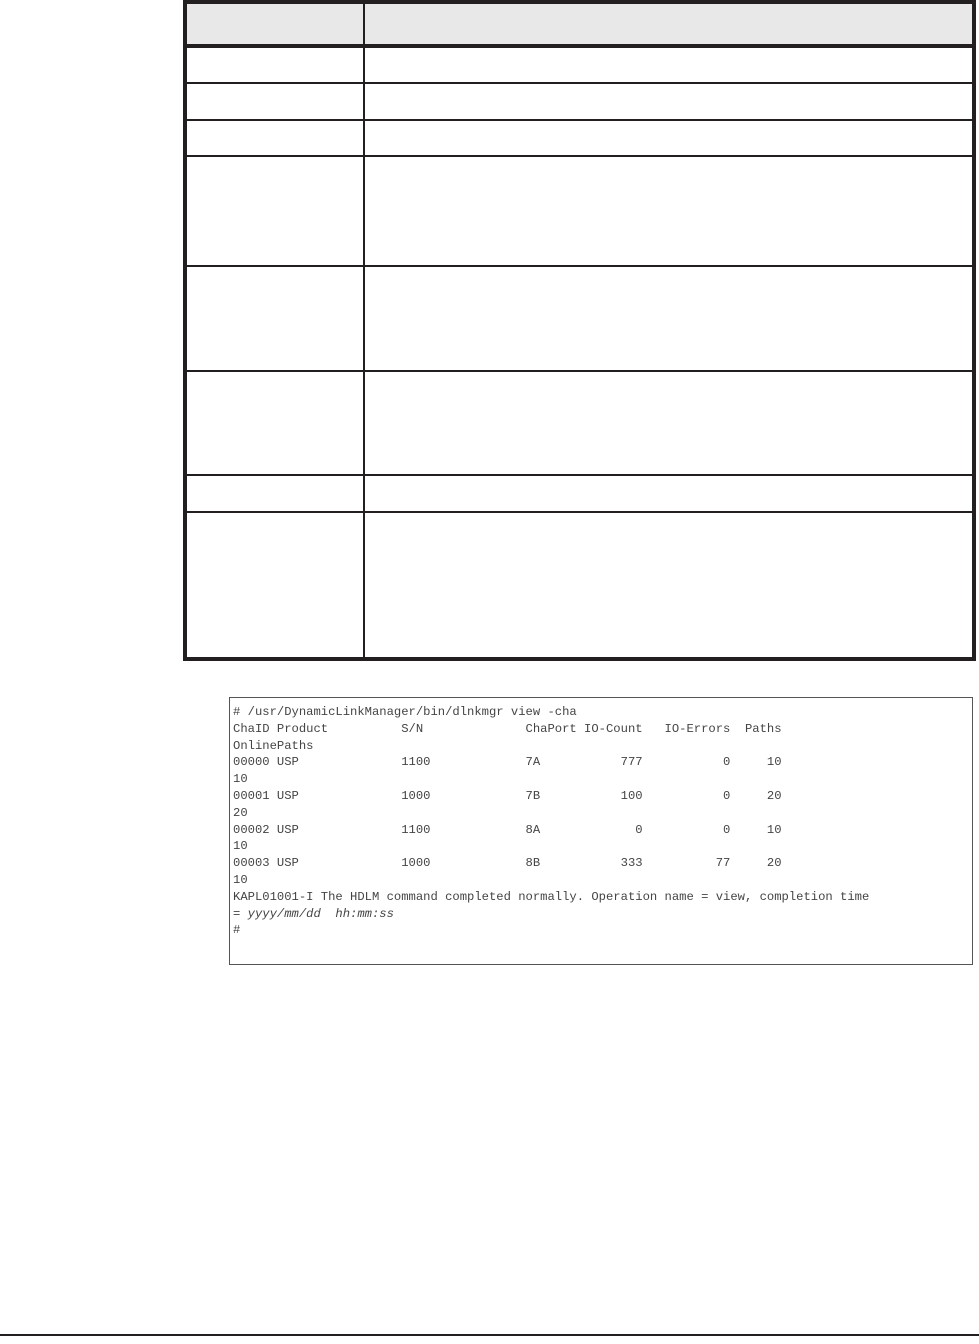 The height and width of the screenshot is (1344, 979). Describe the element at coordinates (273, 745) in the screenshot. I see `code-line: OnlinePaths` at that location.